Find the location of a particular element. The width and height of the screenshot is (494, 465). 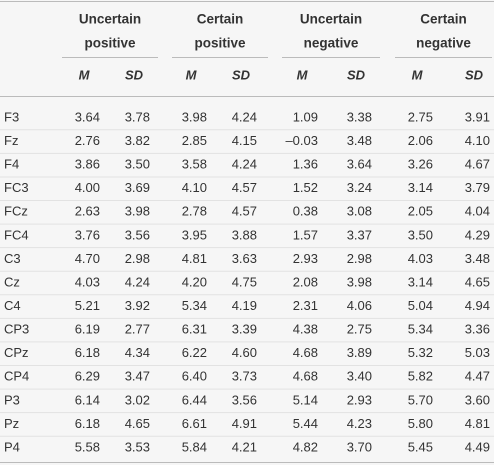

cell: 4.06 is located at coordinates (359, 305).